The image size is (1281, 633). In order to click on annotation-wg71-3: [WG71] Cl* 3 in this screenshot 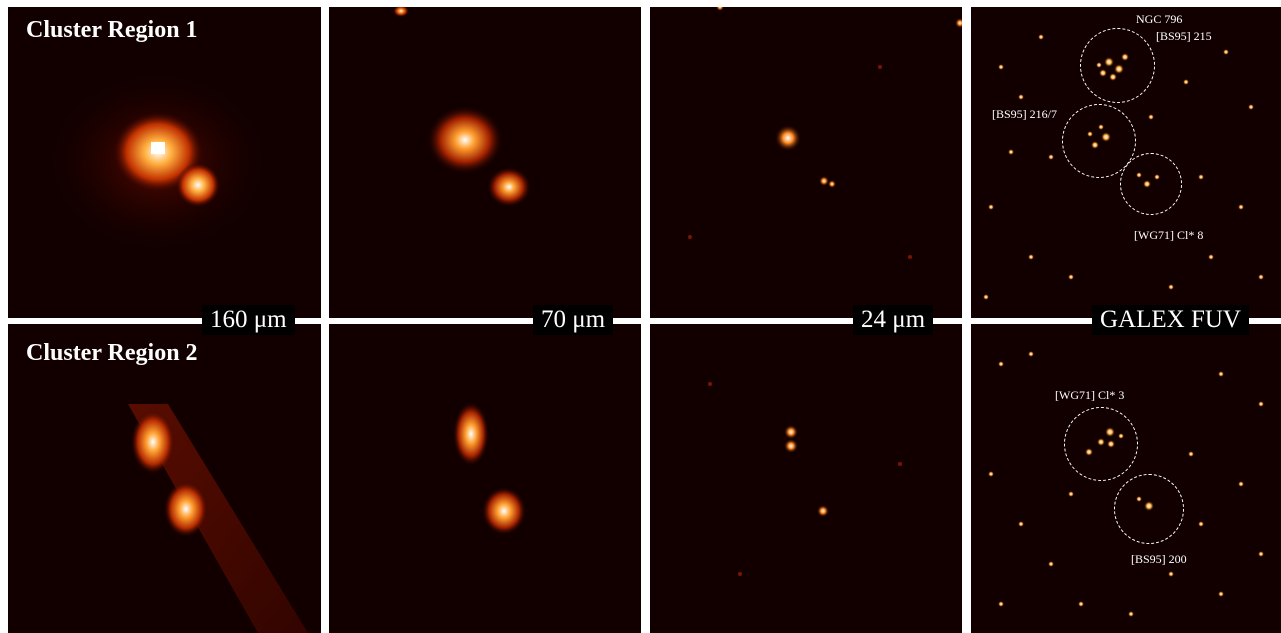, I will do `click(1090, 395)`.